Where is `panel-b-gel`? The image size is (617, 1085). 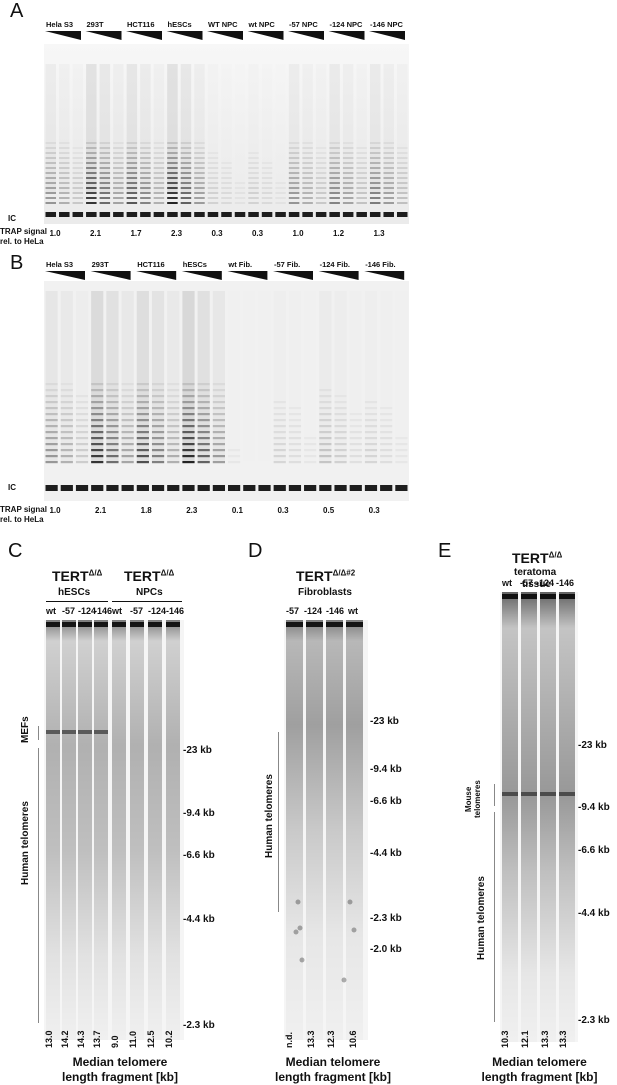 panel-b-gel is located at coordinates (226, 391).